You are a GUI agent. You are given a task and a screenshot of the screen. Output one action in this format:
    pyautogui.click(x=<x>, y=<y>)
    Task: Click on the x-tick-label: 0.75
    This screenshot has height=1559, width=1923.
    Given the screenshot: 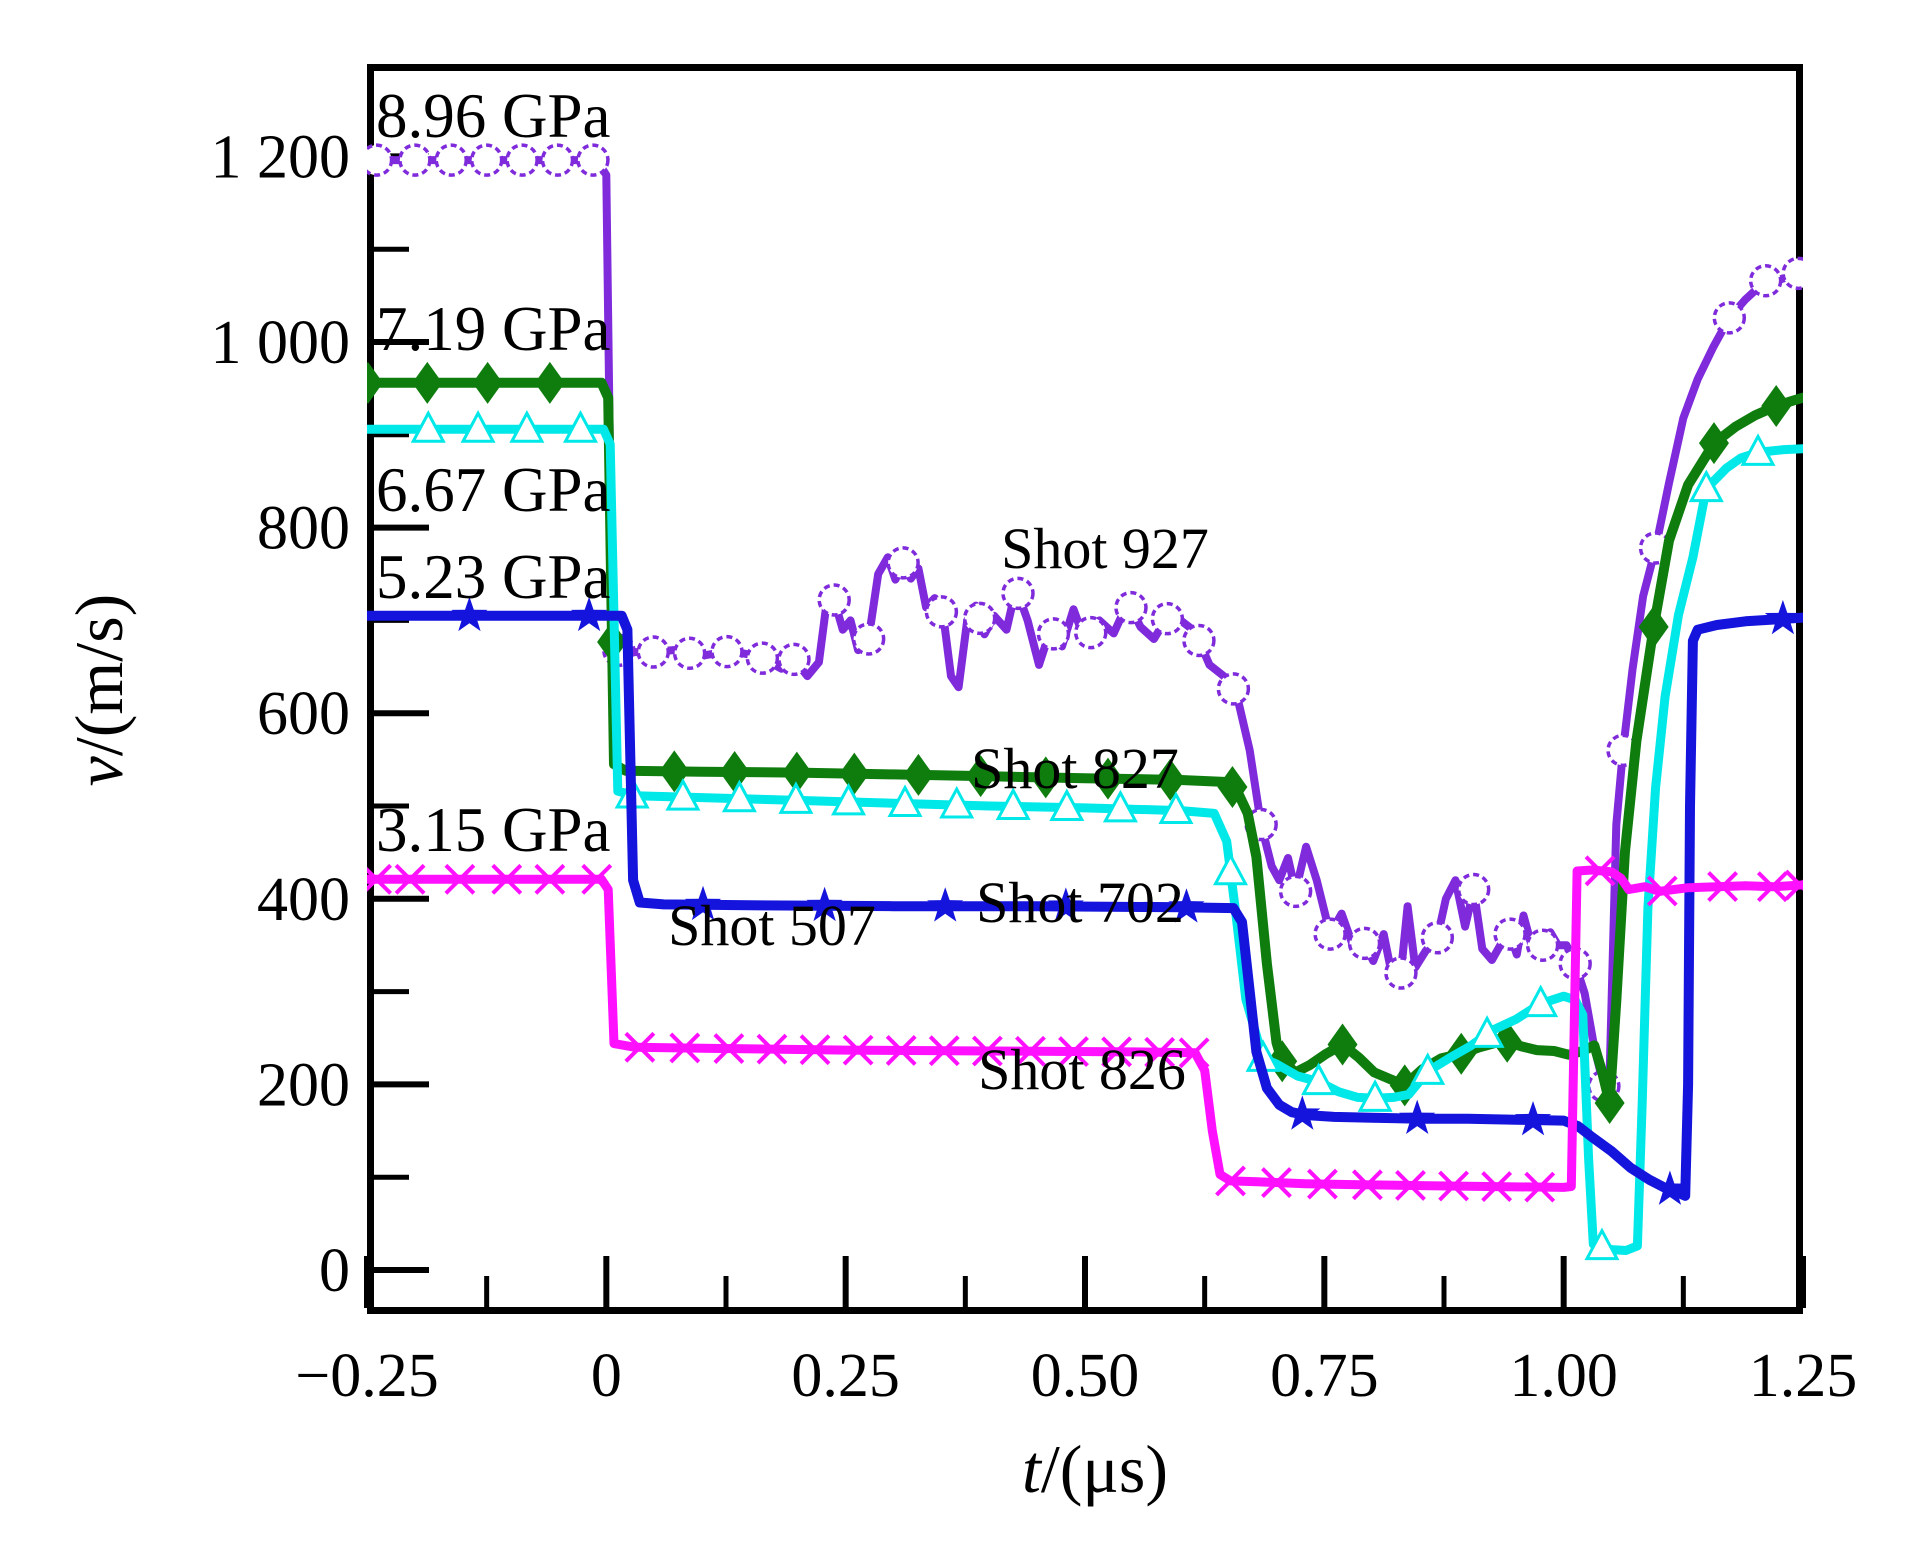 What is the action you would take?
    pyautogui.click(x=1324, y=1376)
    